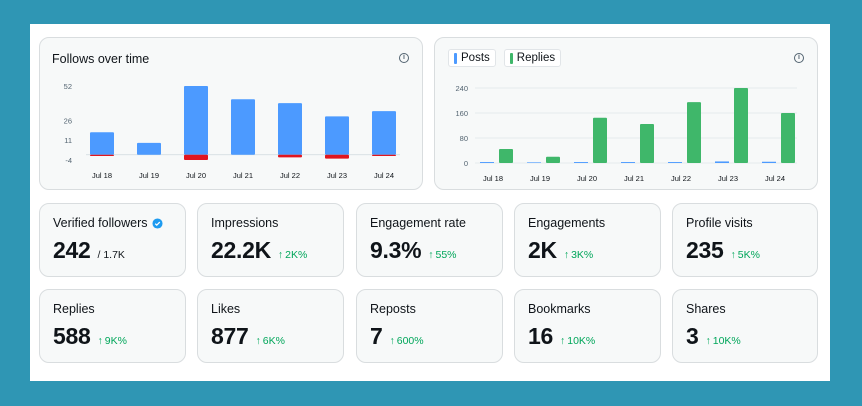 This screenshot has height=406, width=862. I want to click on stat-label-wrap: Verified followers, so click(108, 223).